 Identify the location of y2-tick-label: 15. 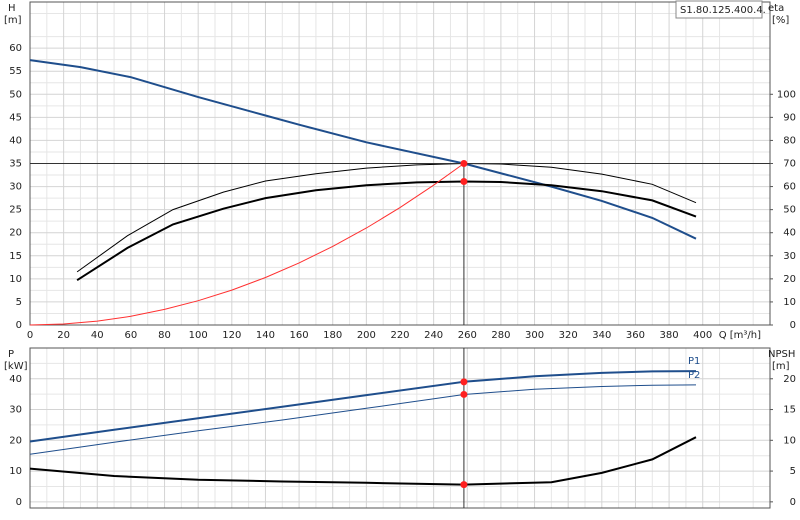
(789, 410).